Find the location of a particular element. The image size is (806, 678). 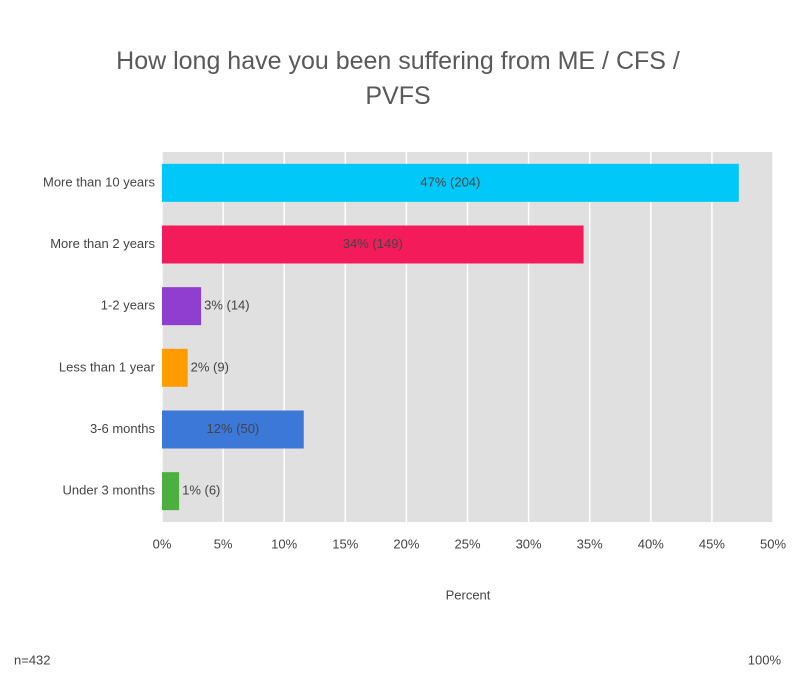

y-tick-label: Less than 1 year is located at coordinates (107, 366).